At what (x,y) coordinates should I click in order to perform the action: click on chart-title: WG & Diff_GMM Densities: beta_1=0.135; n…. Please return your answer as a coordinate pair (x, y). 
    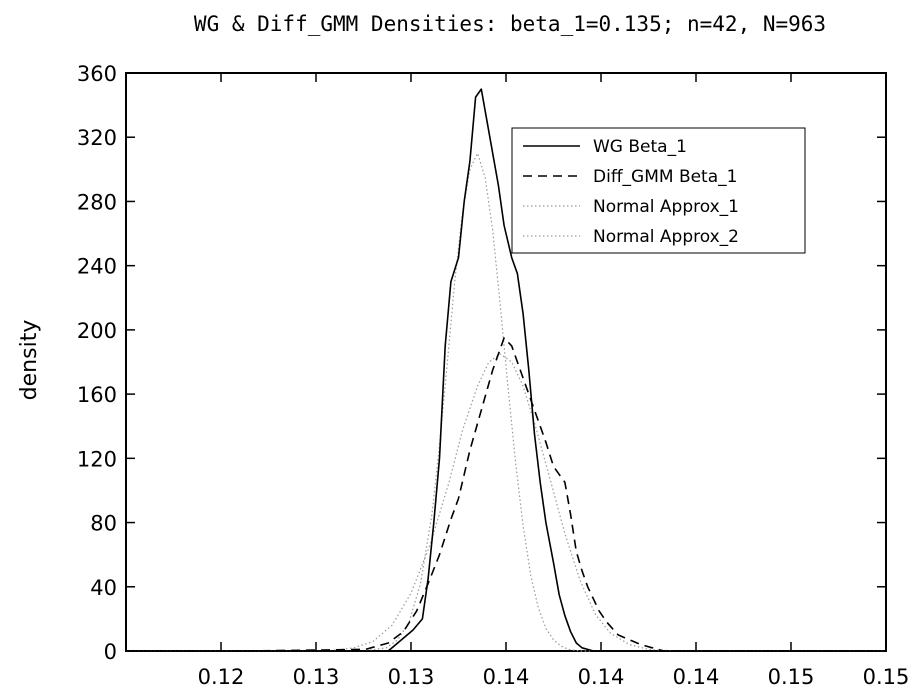
    Looking at the image, I should click on (510, 24).